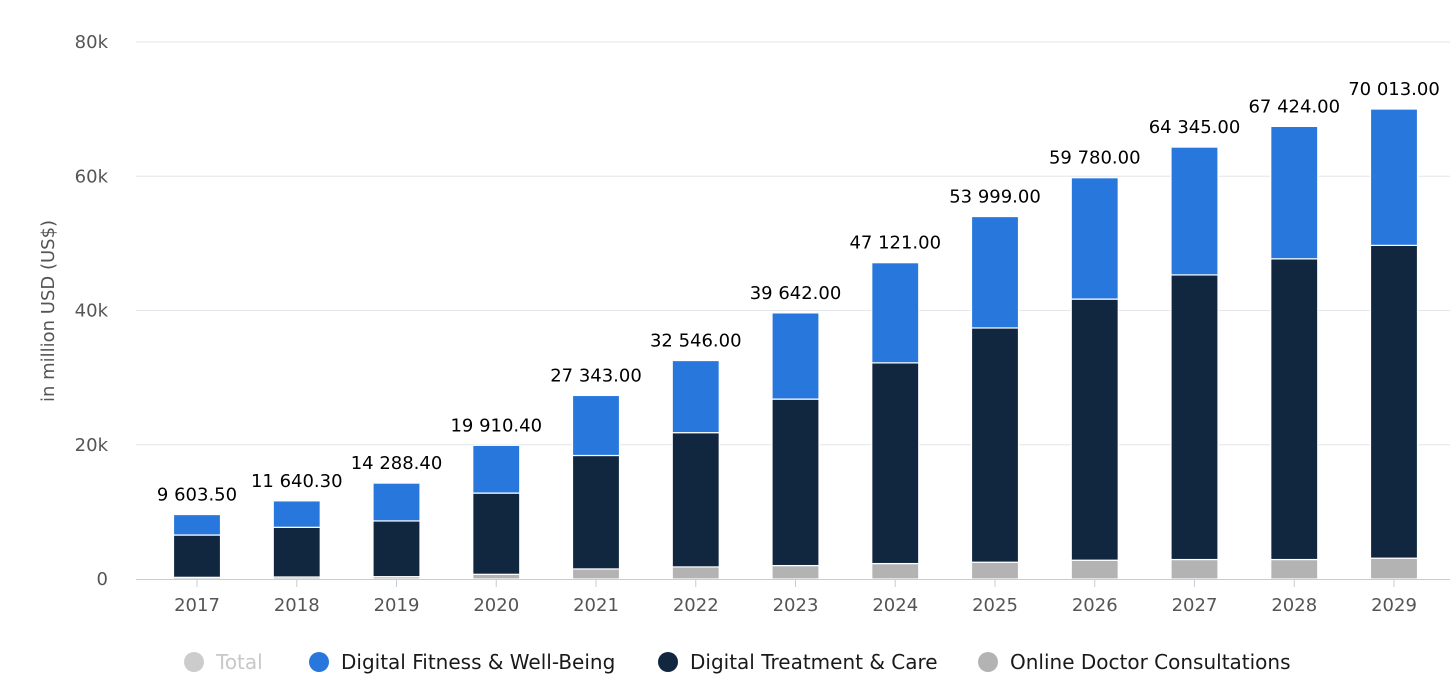 Image resolution: width=1456 pixels, height=695 pixels. I want to click on online-doctor-segment-2028, so click(1294, 569).